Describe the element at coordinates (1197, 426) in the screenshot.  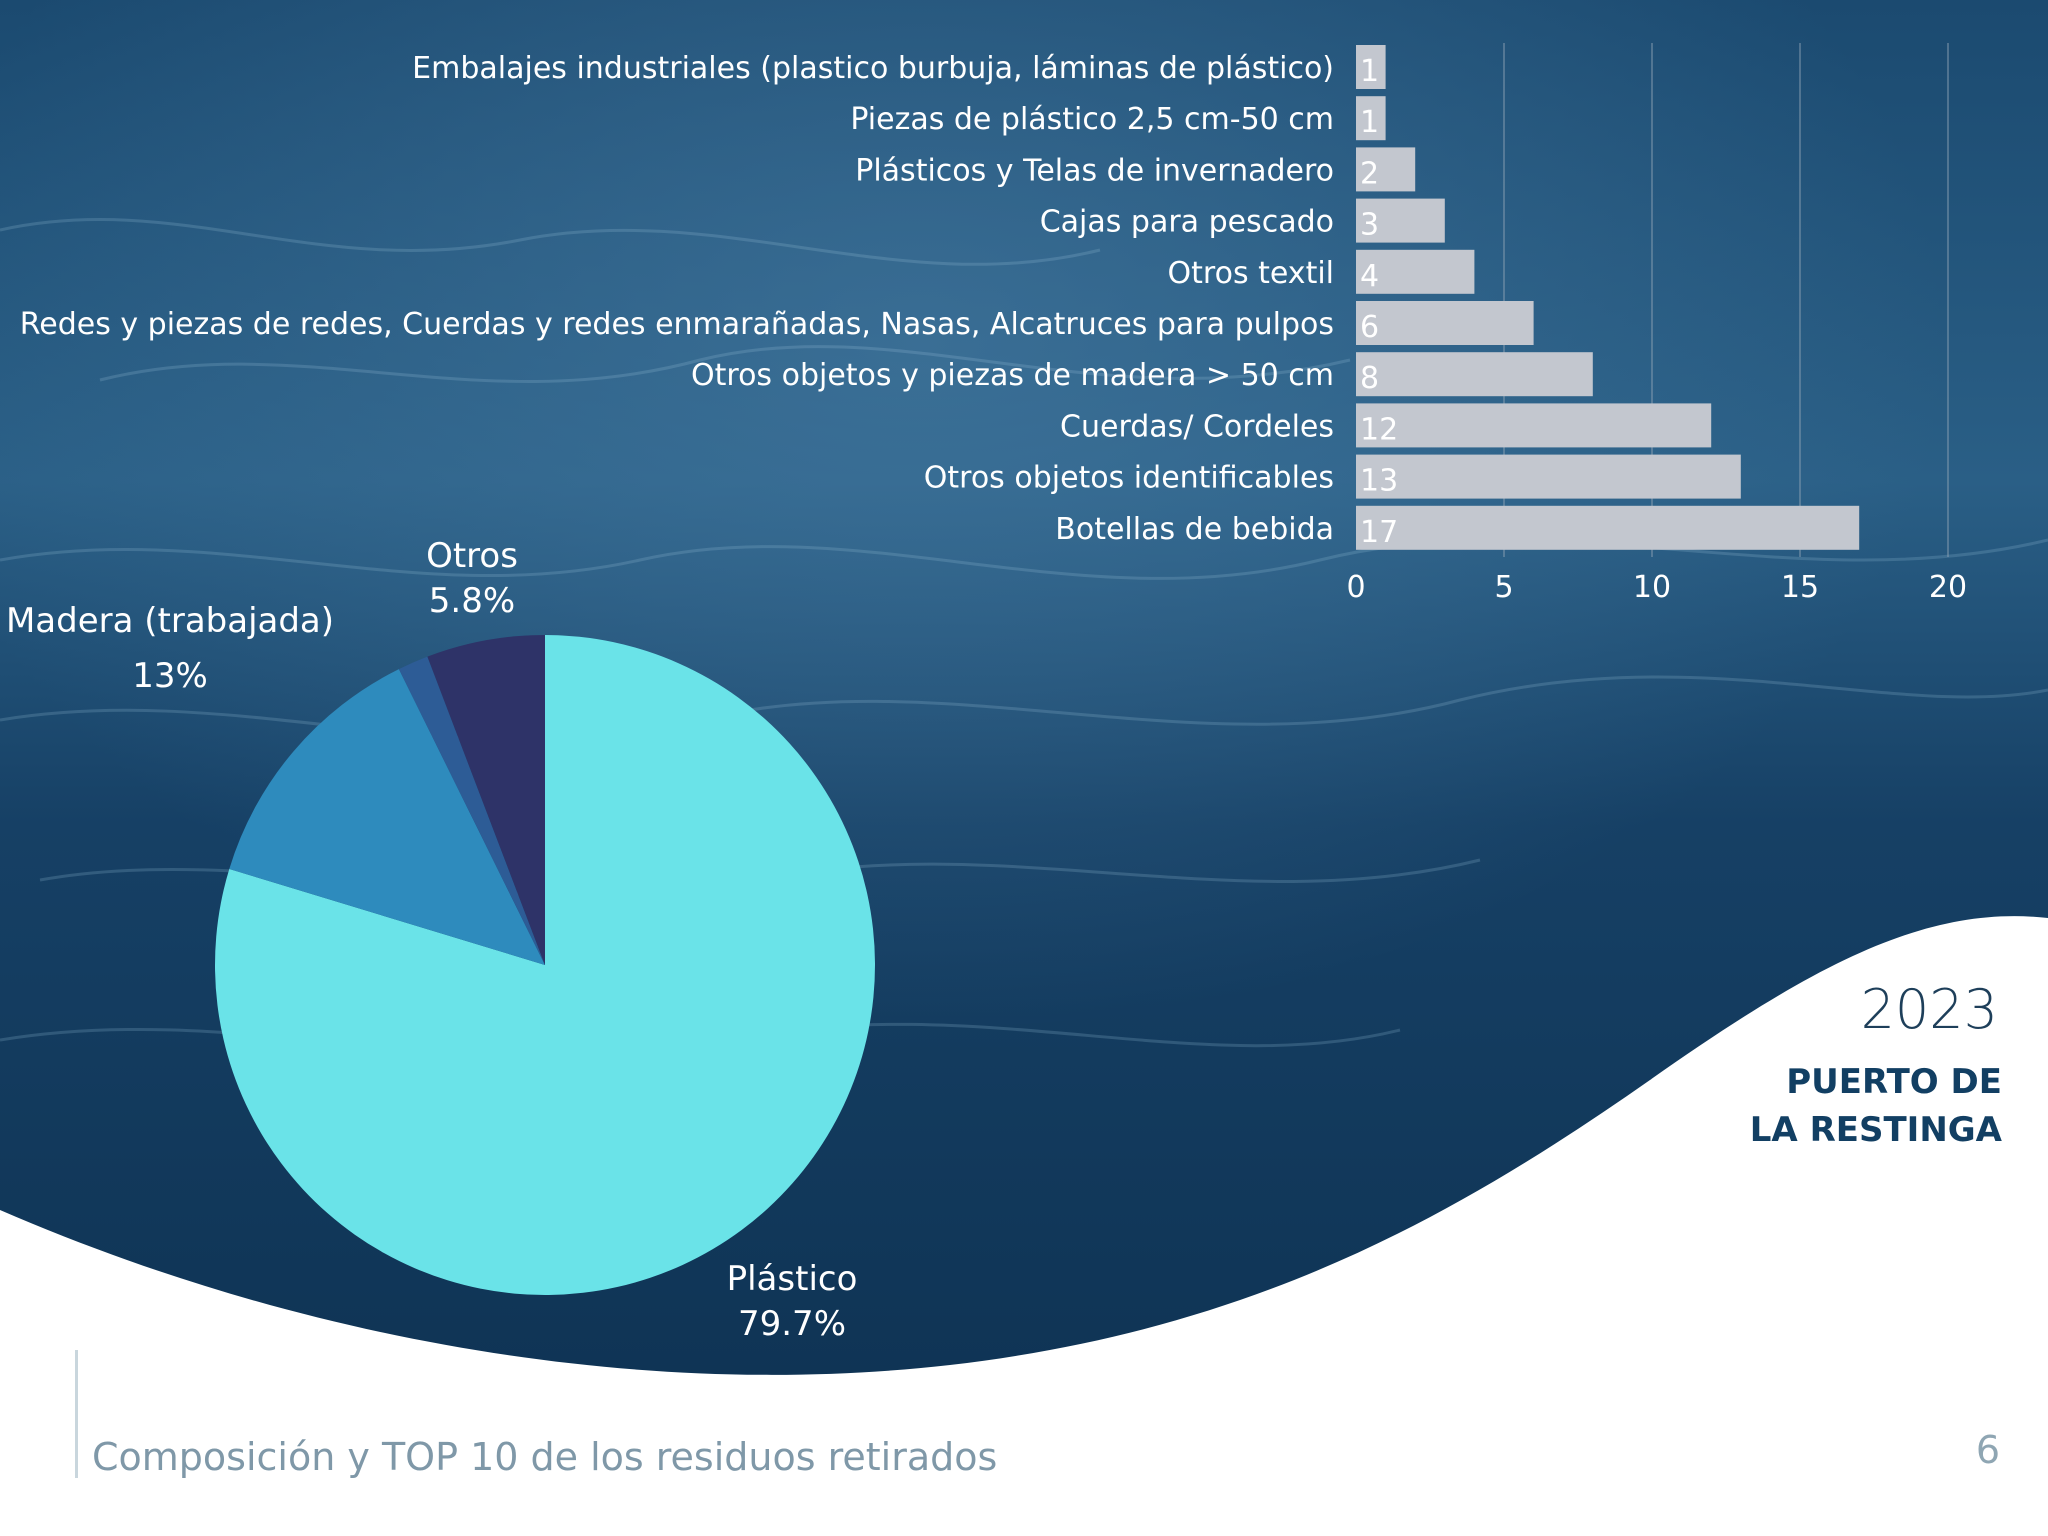
I see `bar-category-label: Cuerdas/ Cordeles` at that location.